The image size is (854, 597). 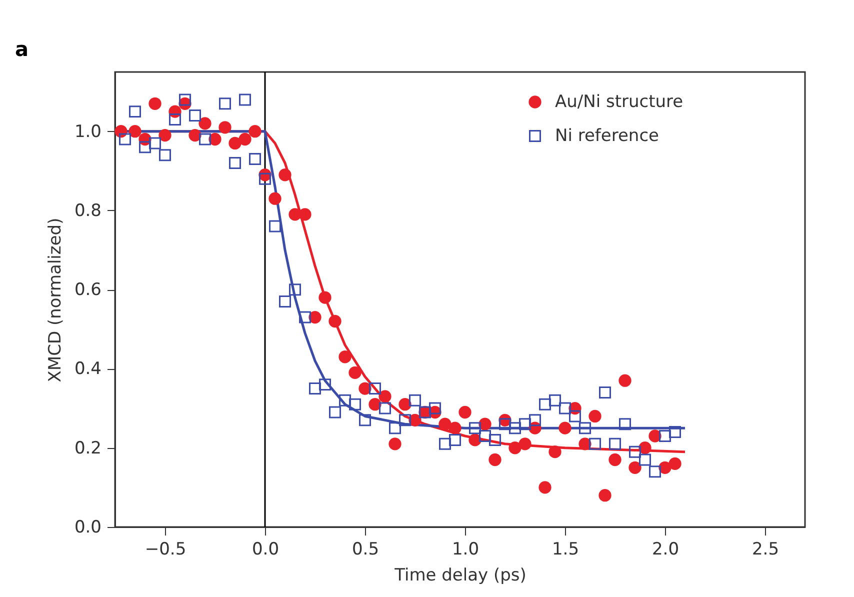 I want to click on legend-label: Ni reference, so click(x=607, y=136).